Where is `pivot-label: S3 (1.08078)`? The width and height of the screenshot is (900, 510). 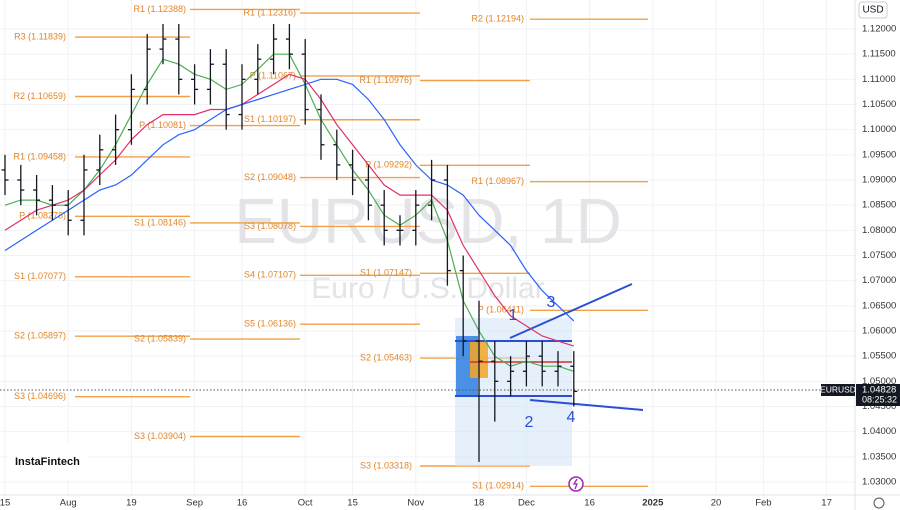
pivot-label: S3 (1.08078) is located at coordinates (270, 226).